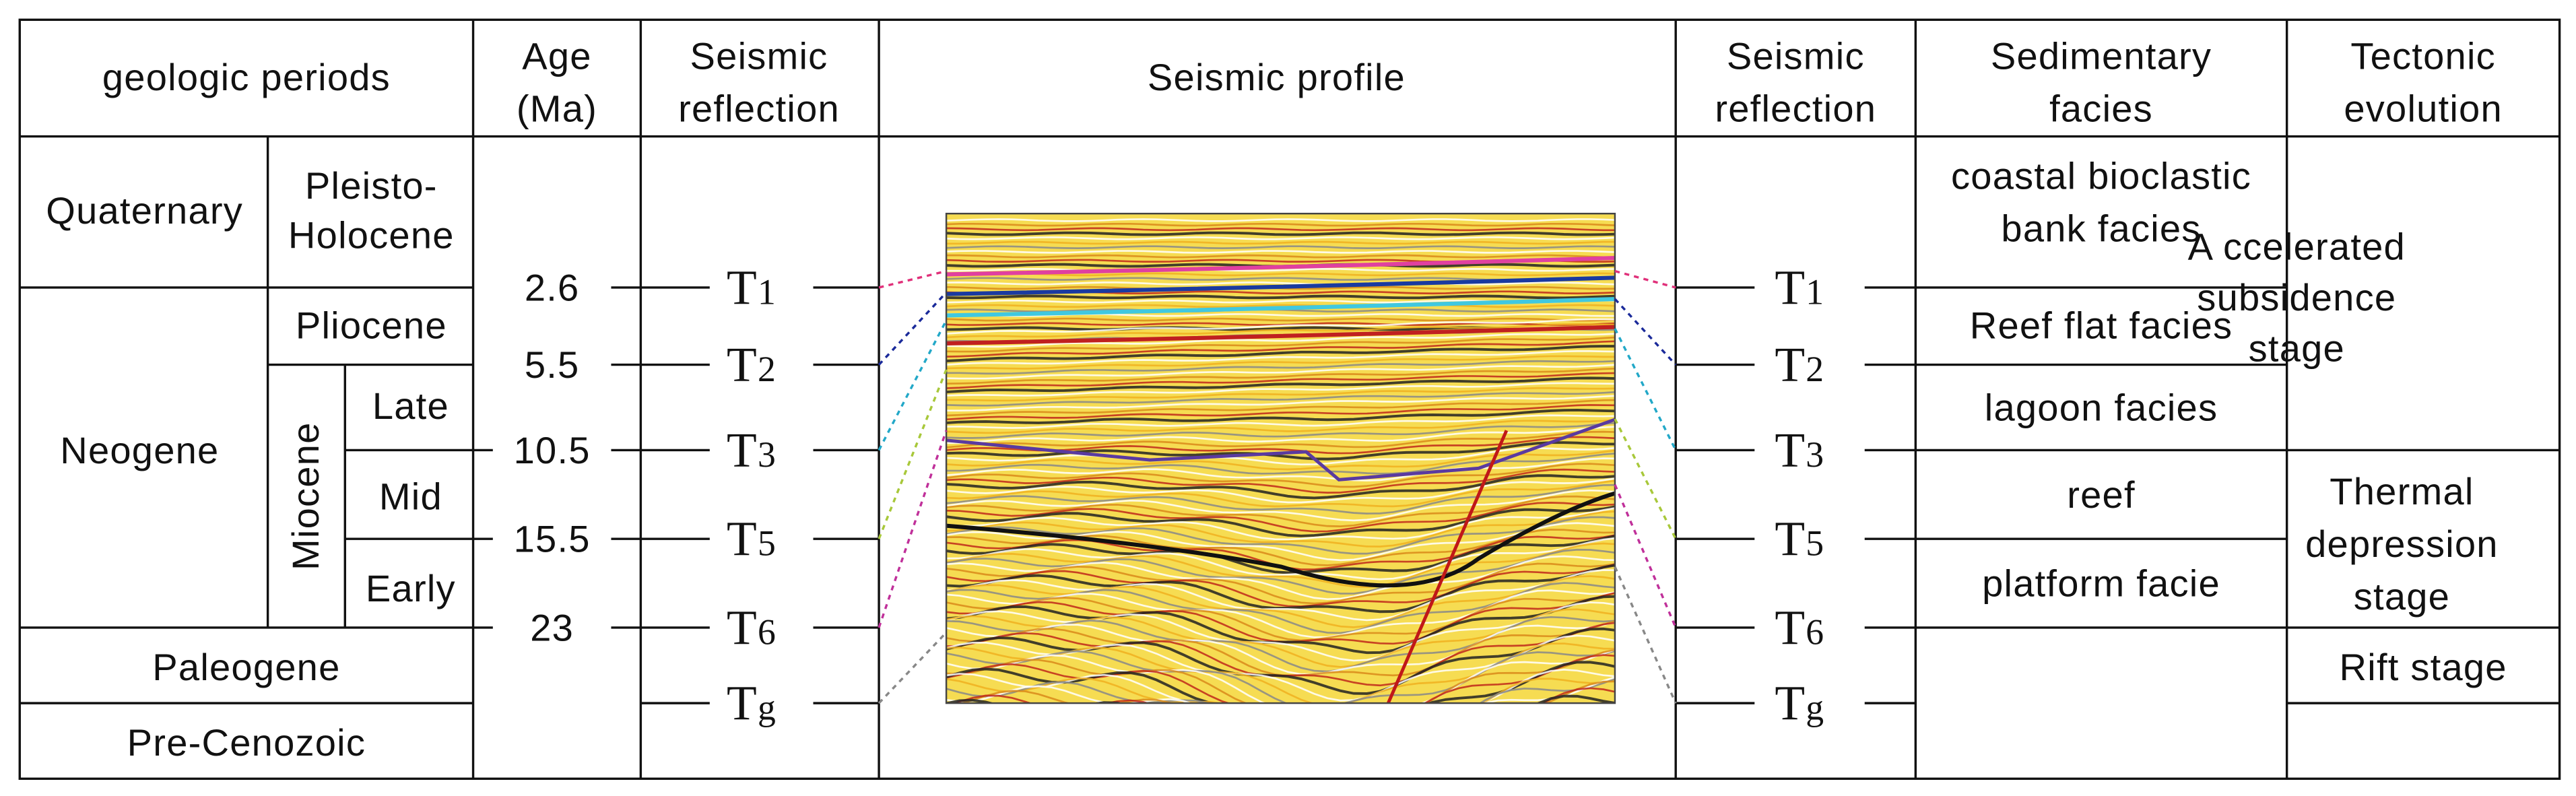 The width and height of the screenshot is (2576, 796). I want to click on tectonic-label-line: stage, so click(2402, 596).